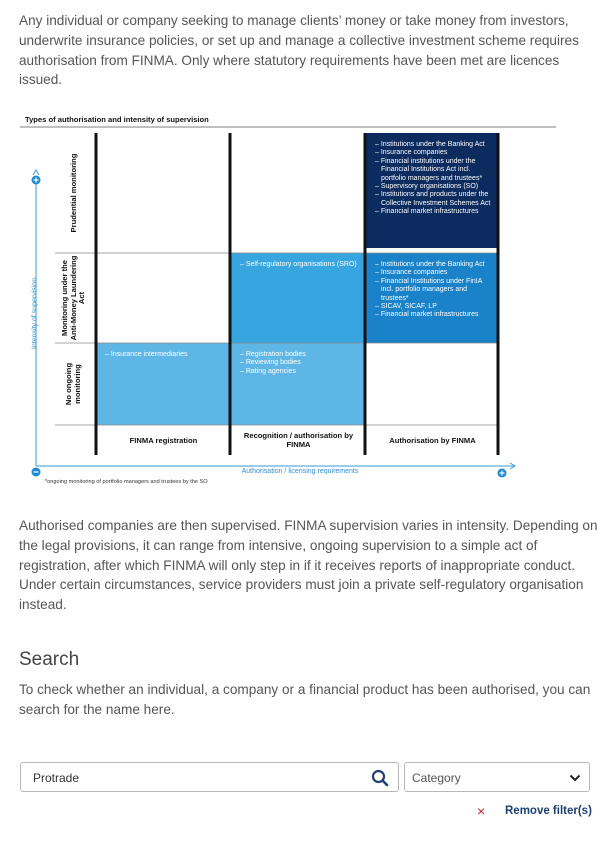  Describe the element at coordinates (406, 307) in the screenshot. I see `list-item: – SICAV, SICAF, LP` at that location.